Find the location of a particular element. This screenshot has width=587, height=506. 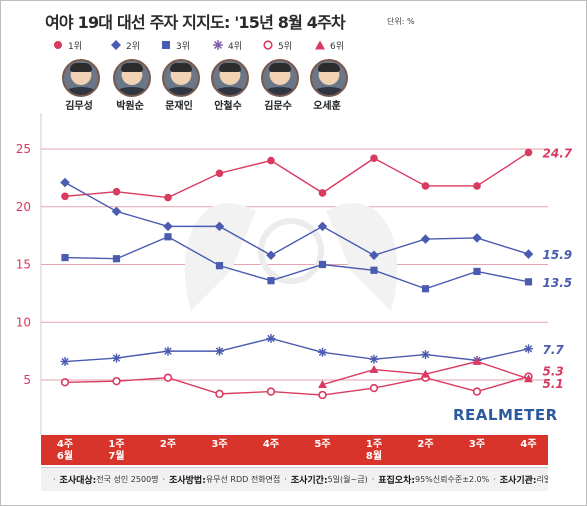

asterisk-icon is located at coordinates (218, 45).